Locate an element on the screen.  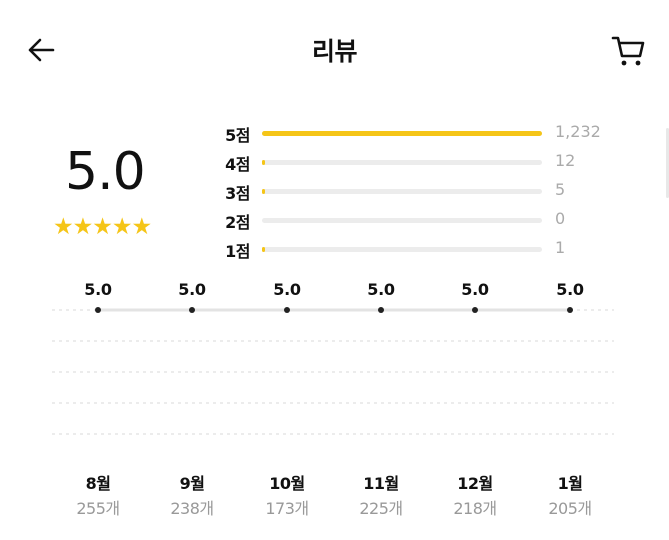
month-tick: 8월 255개 is located at coordinates (98, 494).